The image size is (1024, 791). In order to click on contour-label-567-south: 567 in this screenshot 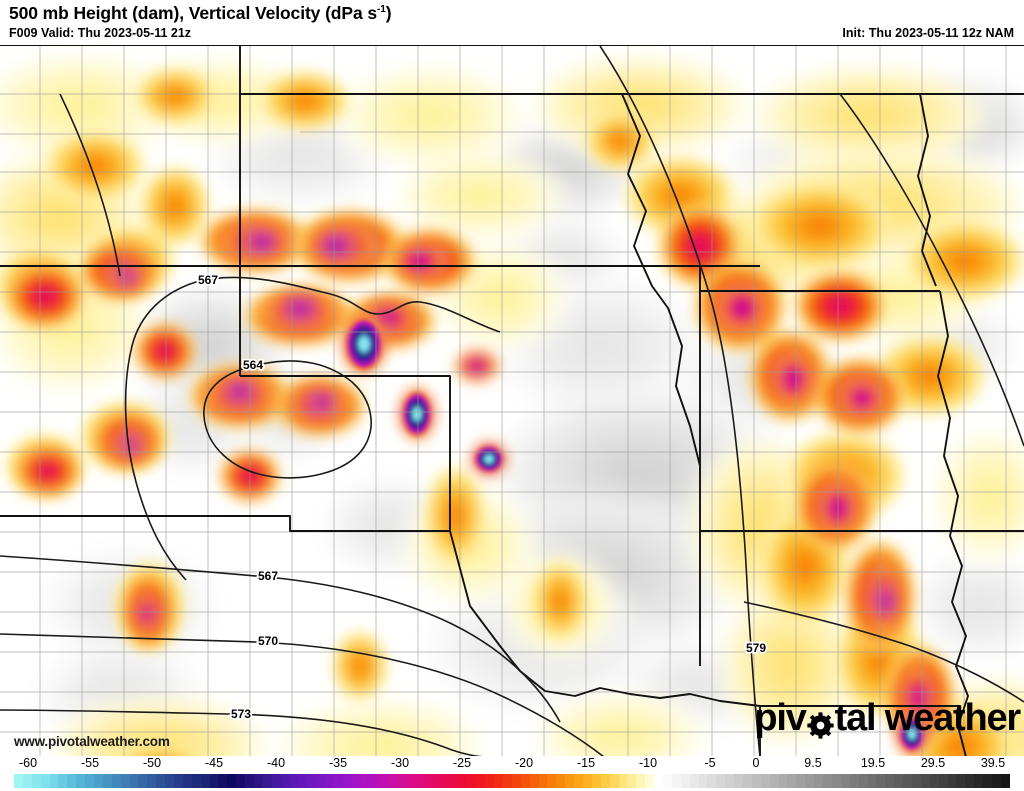, I will do `click(268, 576)`.